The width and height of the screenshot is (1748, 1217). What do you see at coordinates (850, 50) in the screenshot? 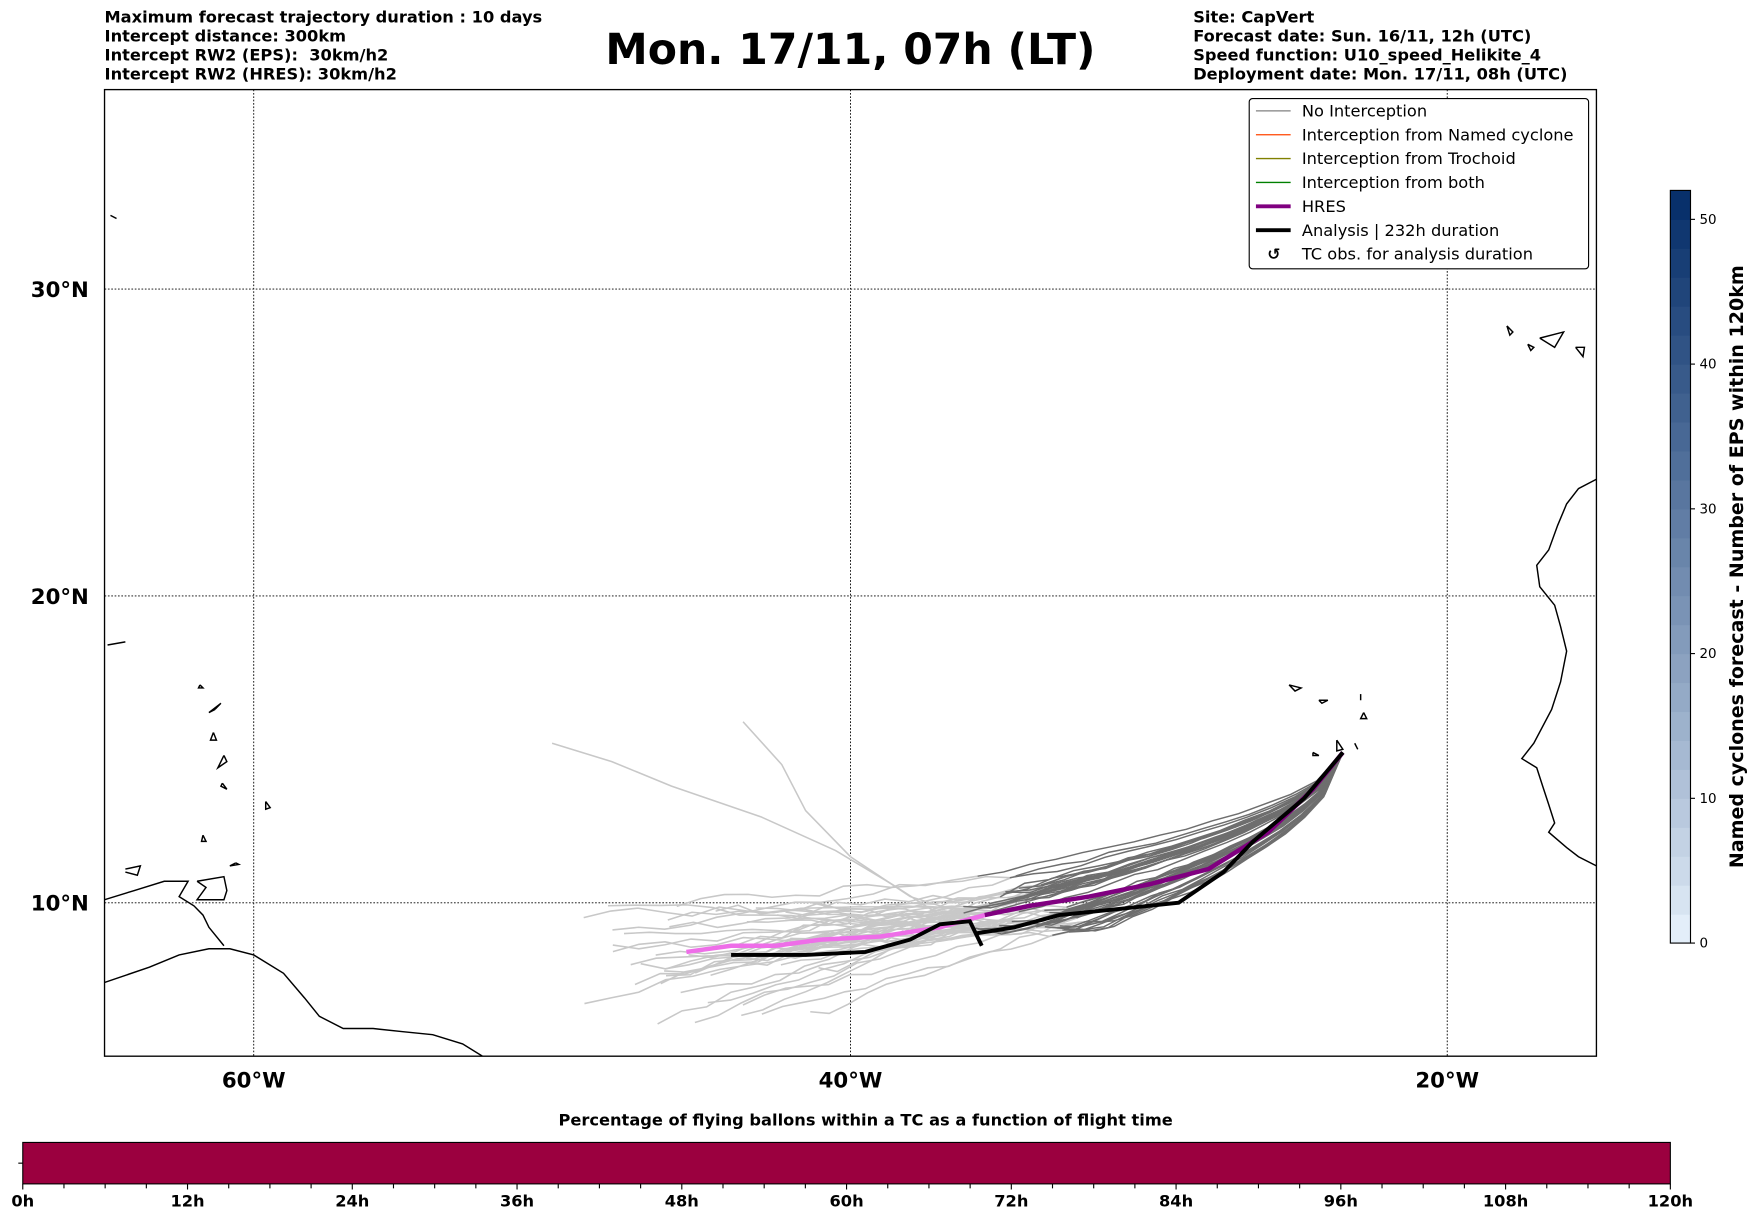
I see `page-title: Mon. 17/11, 07h (LT)` at bounding box center [850, 50].